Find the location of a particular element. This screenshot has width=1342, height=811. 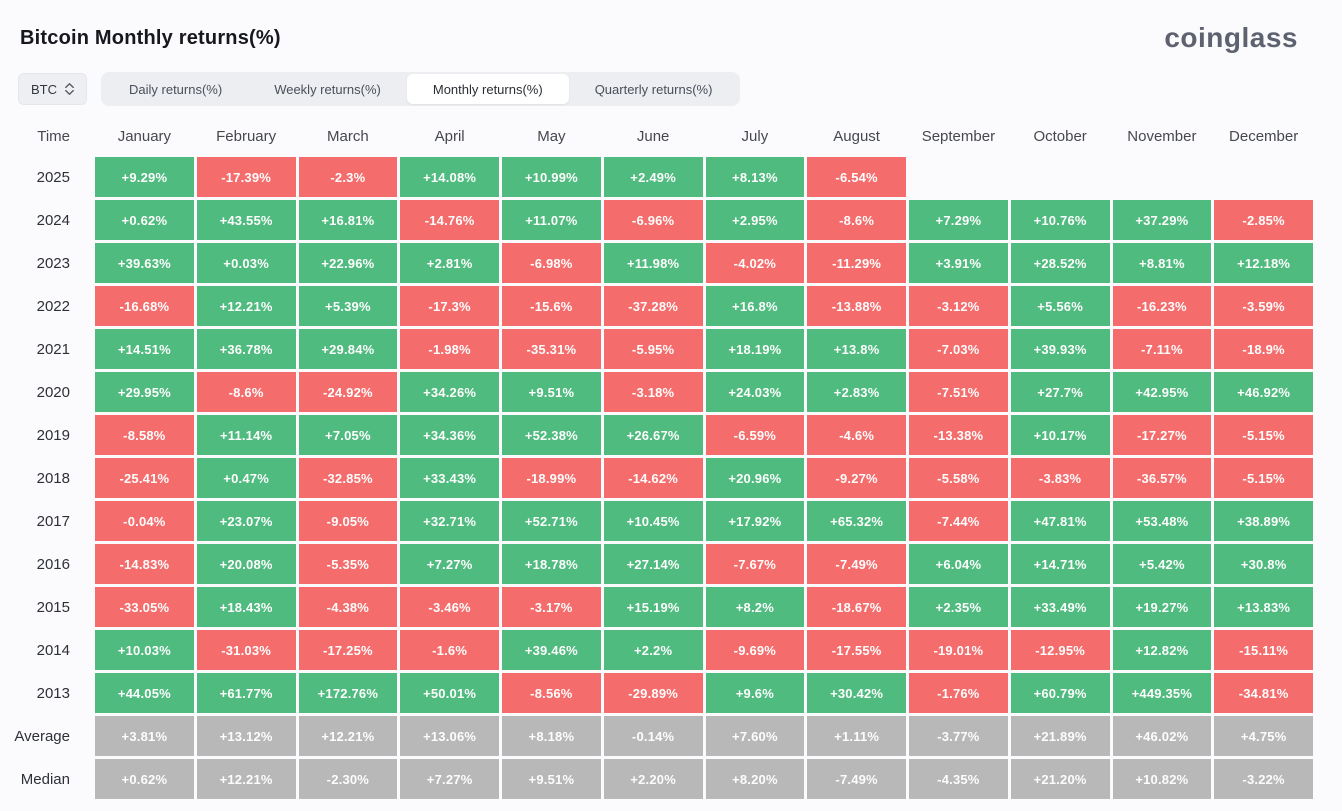

return-cell: -3.22% is located at coordinates (1263, 779).